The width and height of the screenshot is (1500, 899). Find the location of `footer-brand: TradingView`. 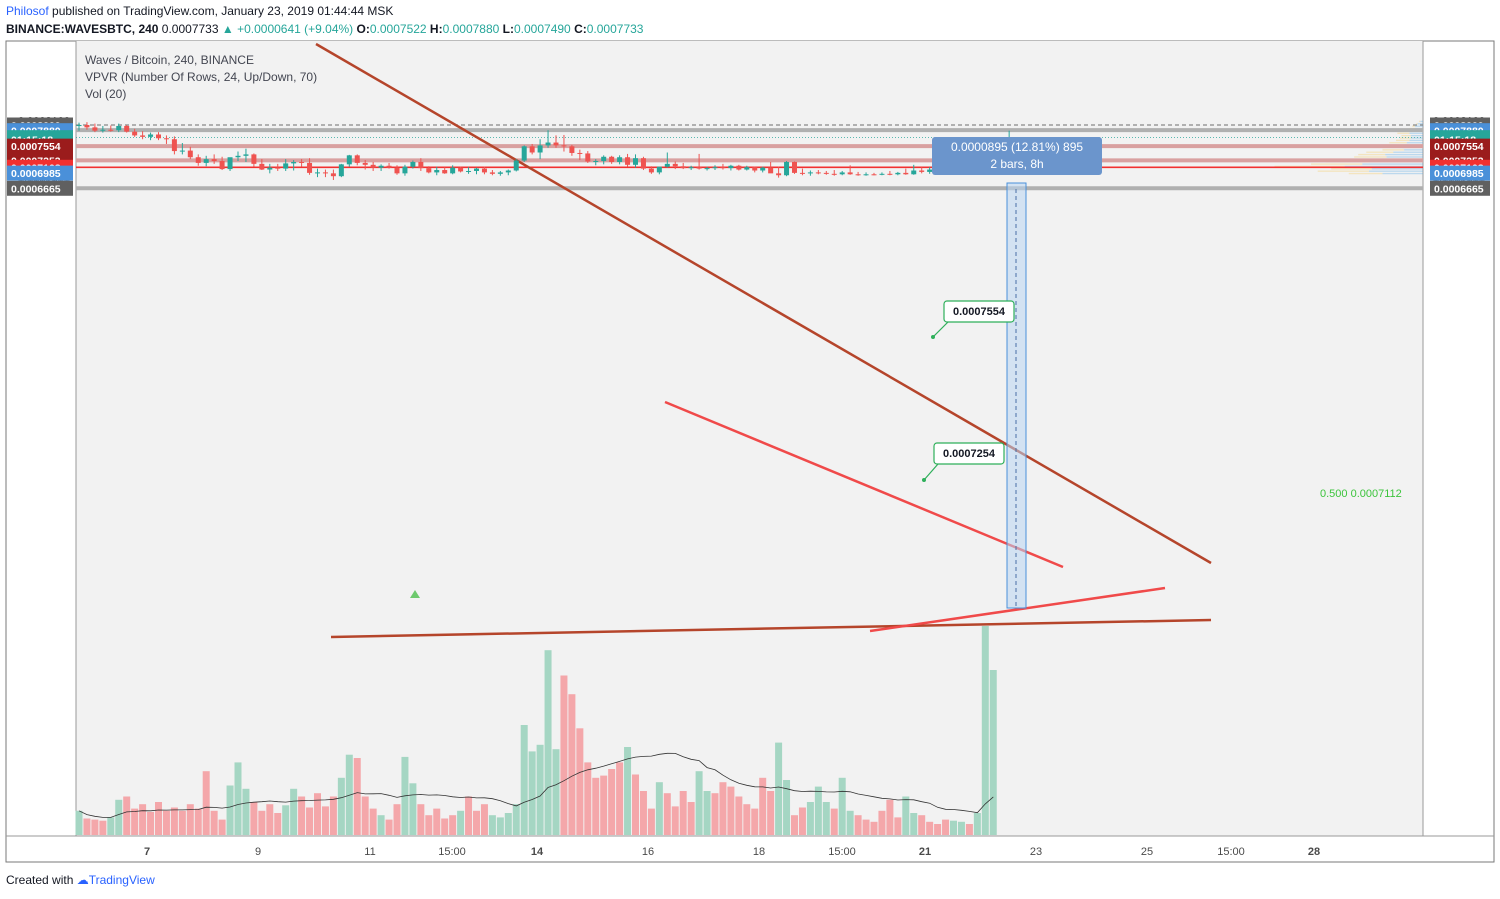

footer-brand: TradingView is located at coordinates (121, 880).